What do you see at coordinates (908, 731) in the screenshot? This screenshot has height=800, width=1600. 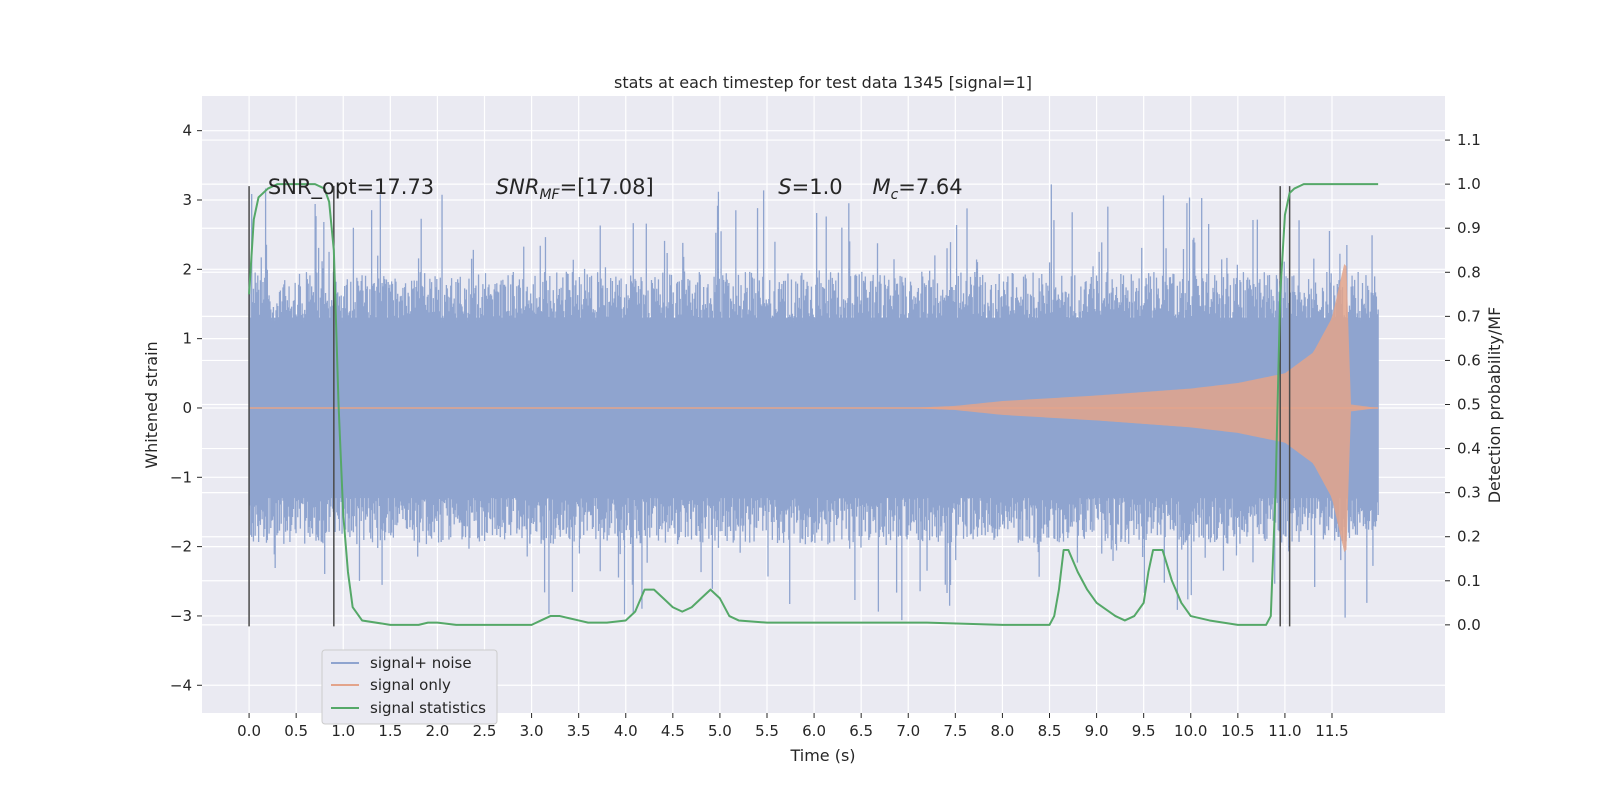 I see `x-tick-label-14: 7.0` at bounding box center [908, 731].